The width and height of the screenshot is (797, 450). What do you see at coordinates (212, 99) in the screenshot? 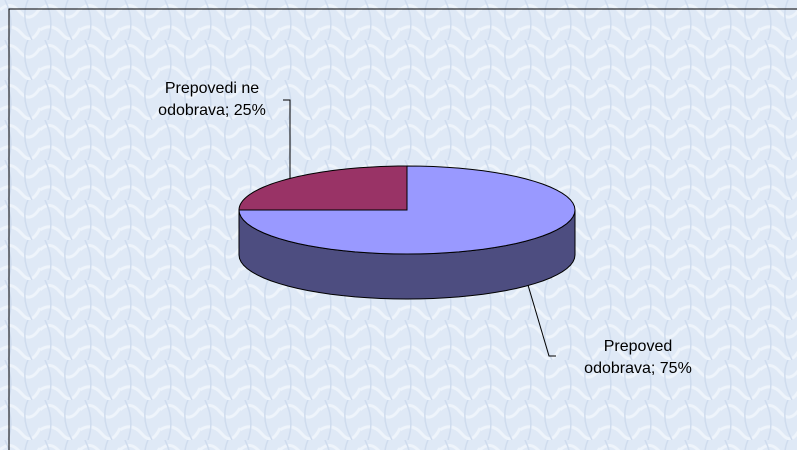
I see `data-label: Prepovedi ne odobrava; 25%` at bounding box center [212, 99].